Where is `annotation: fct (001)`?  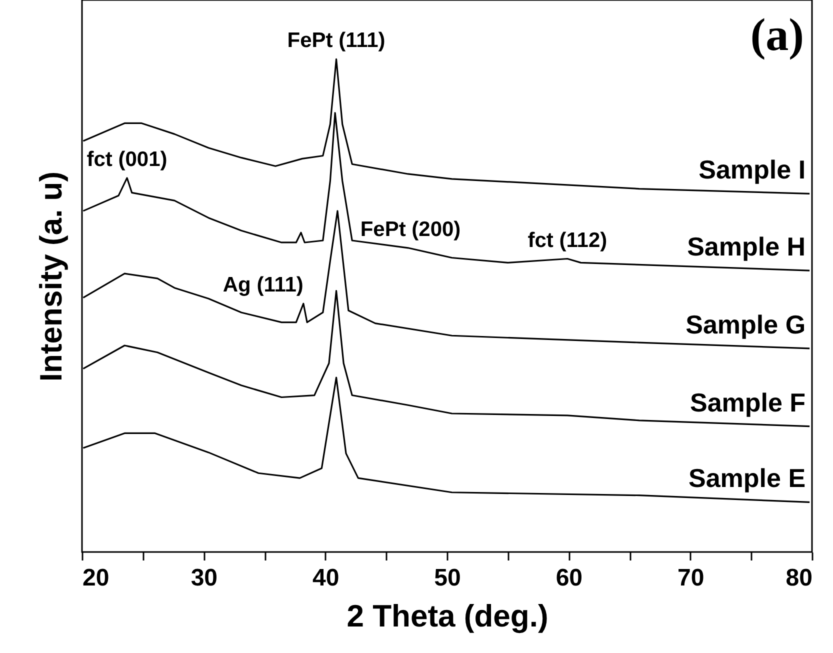 annotation: fct (001) is located at coordinates (127, 159).